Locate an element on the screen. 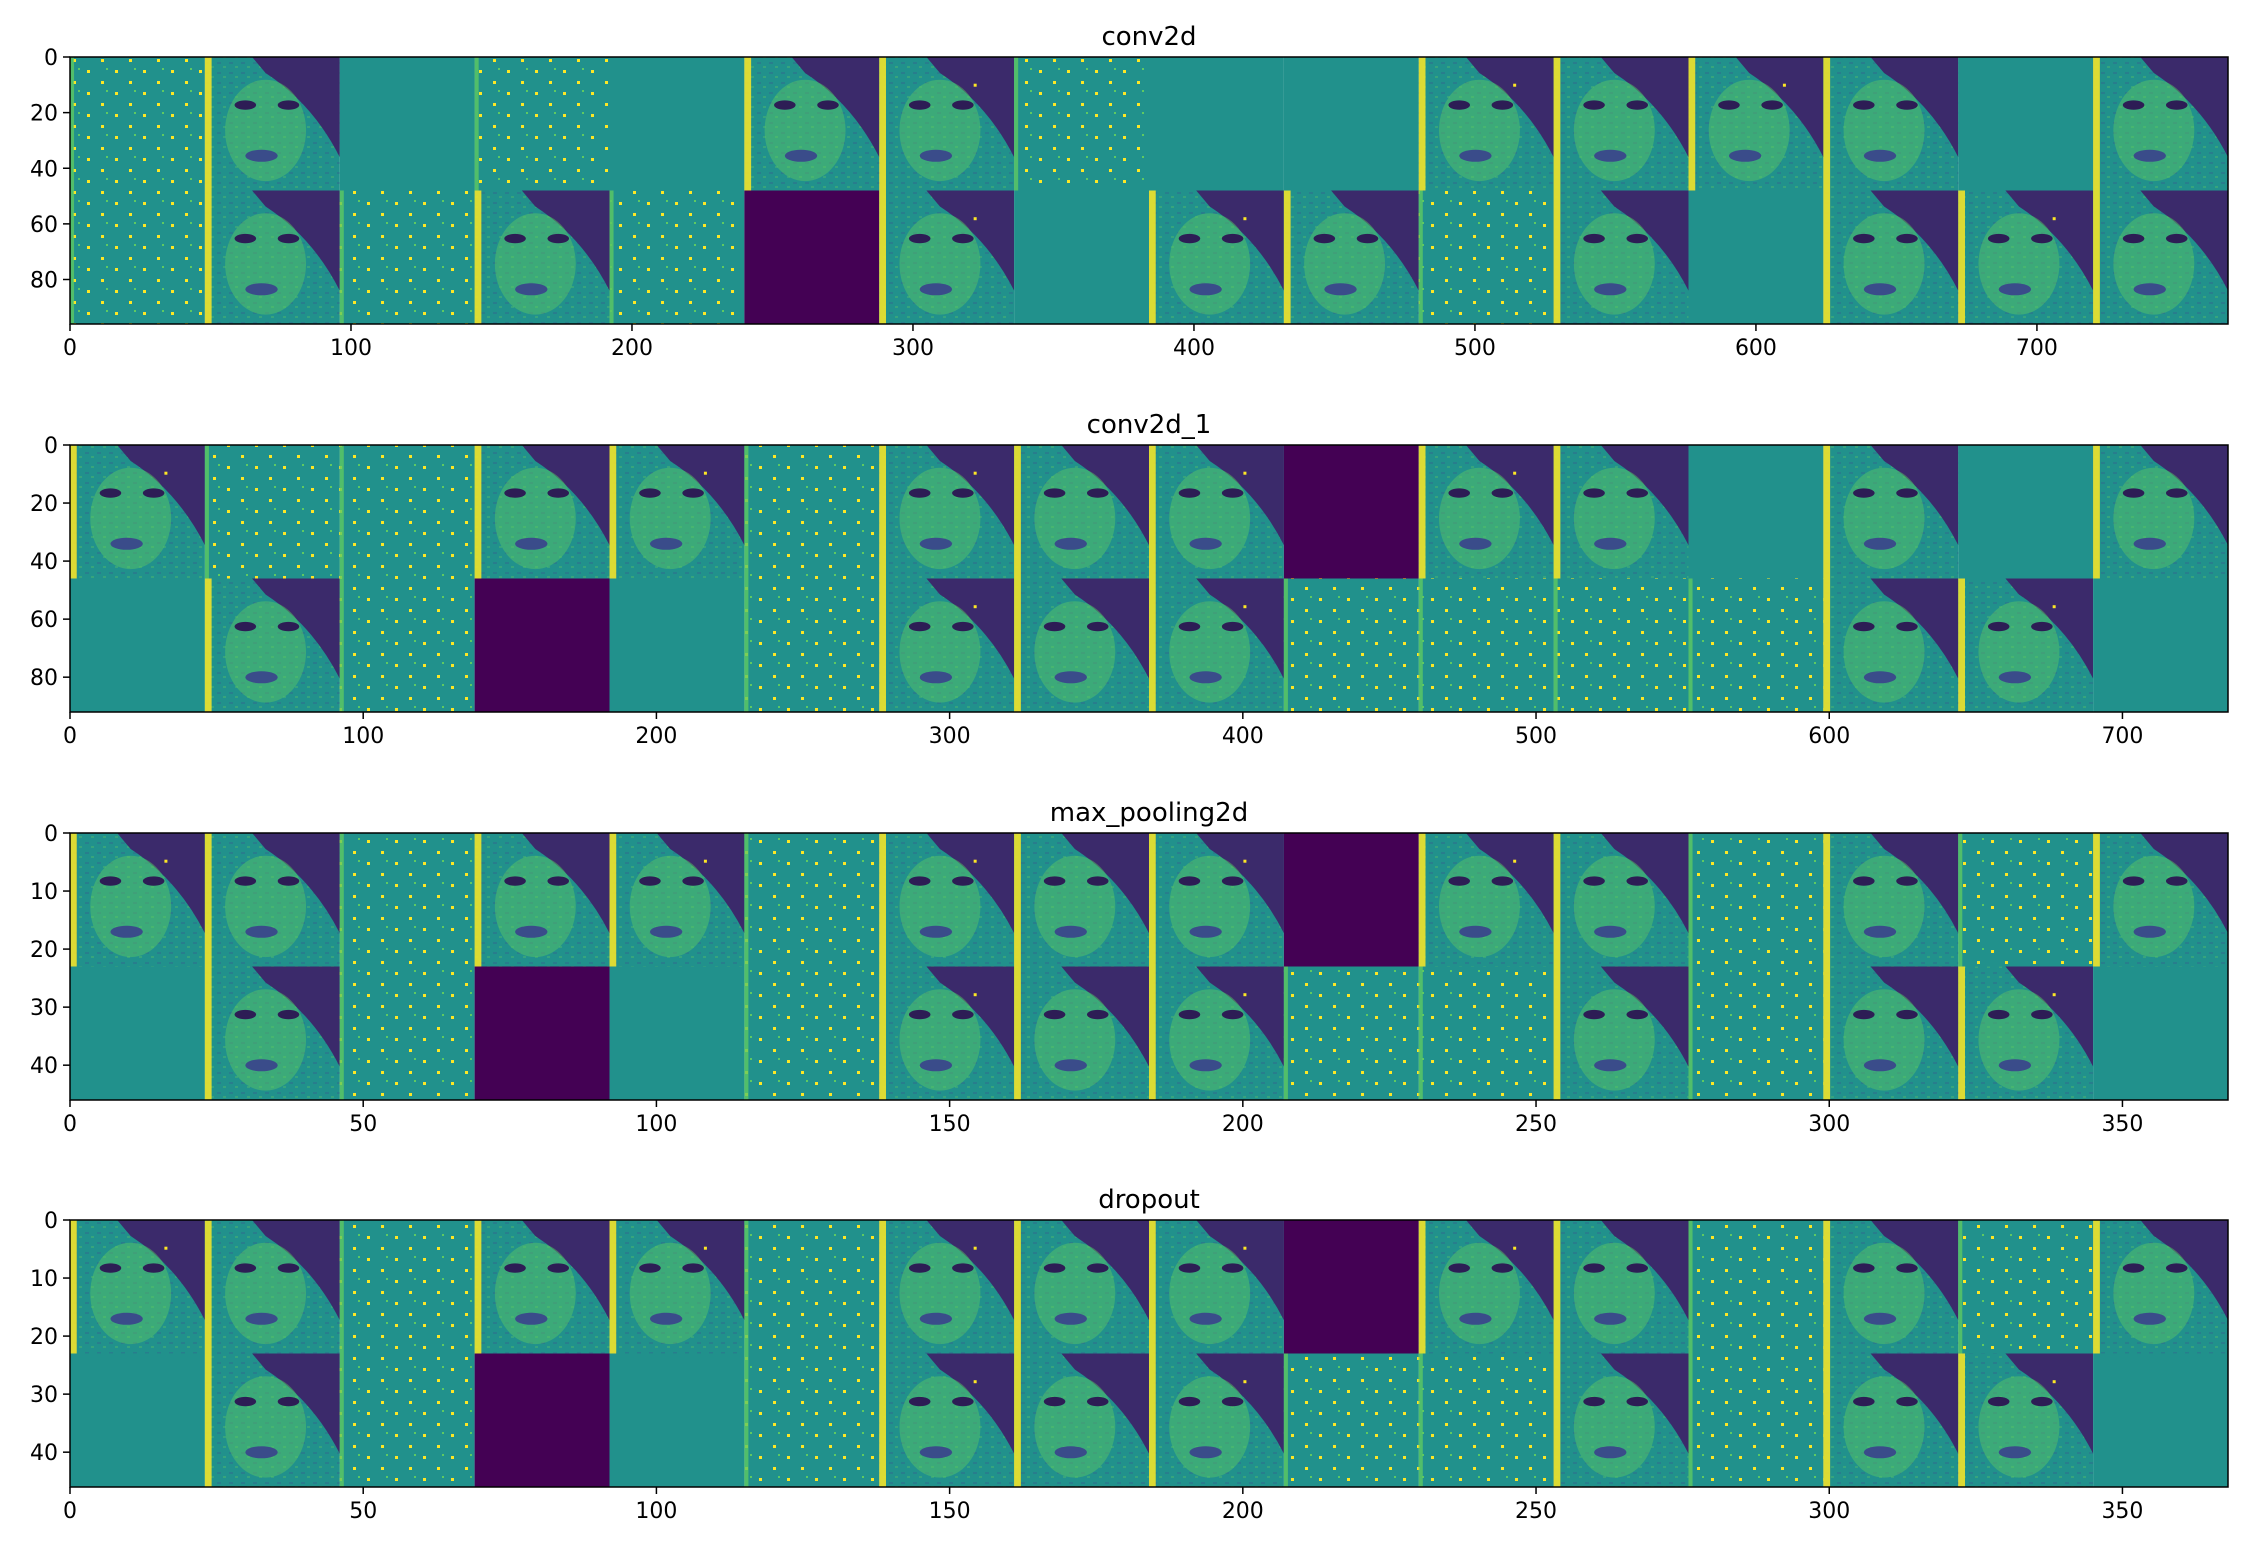  x-tick-label: 500 is located at coordinates (1536, 736).